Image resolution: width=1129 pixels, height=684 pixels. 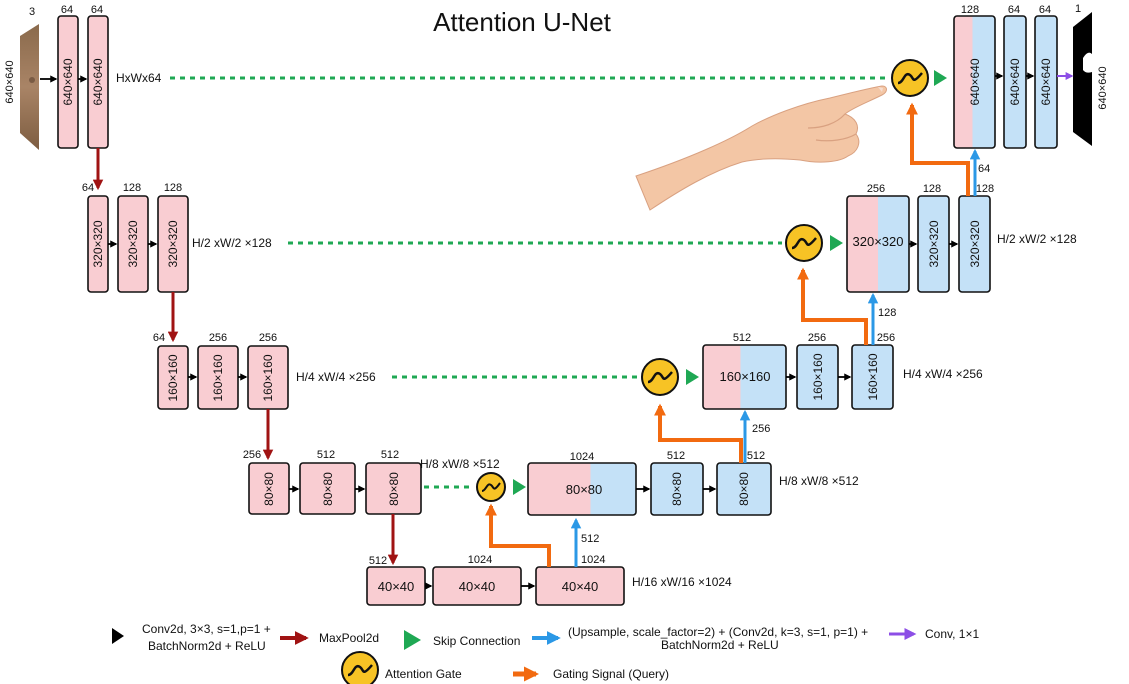 What do you see at coordinates (139, 78) in the screenshot?
I see `enc1-skip-label: HxWx64` at bounding box center [139, 78].